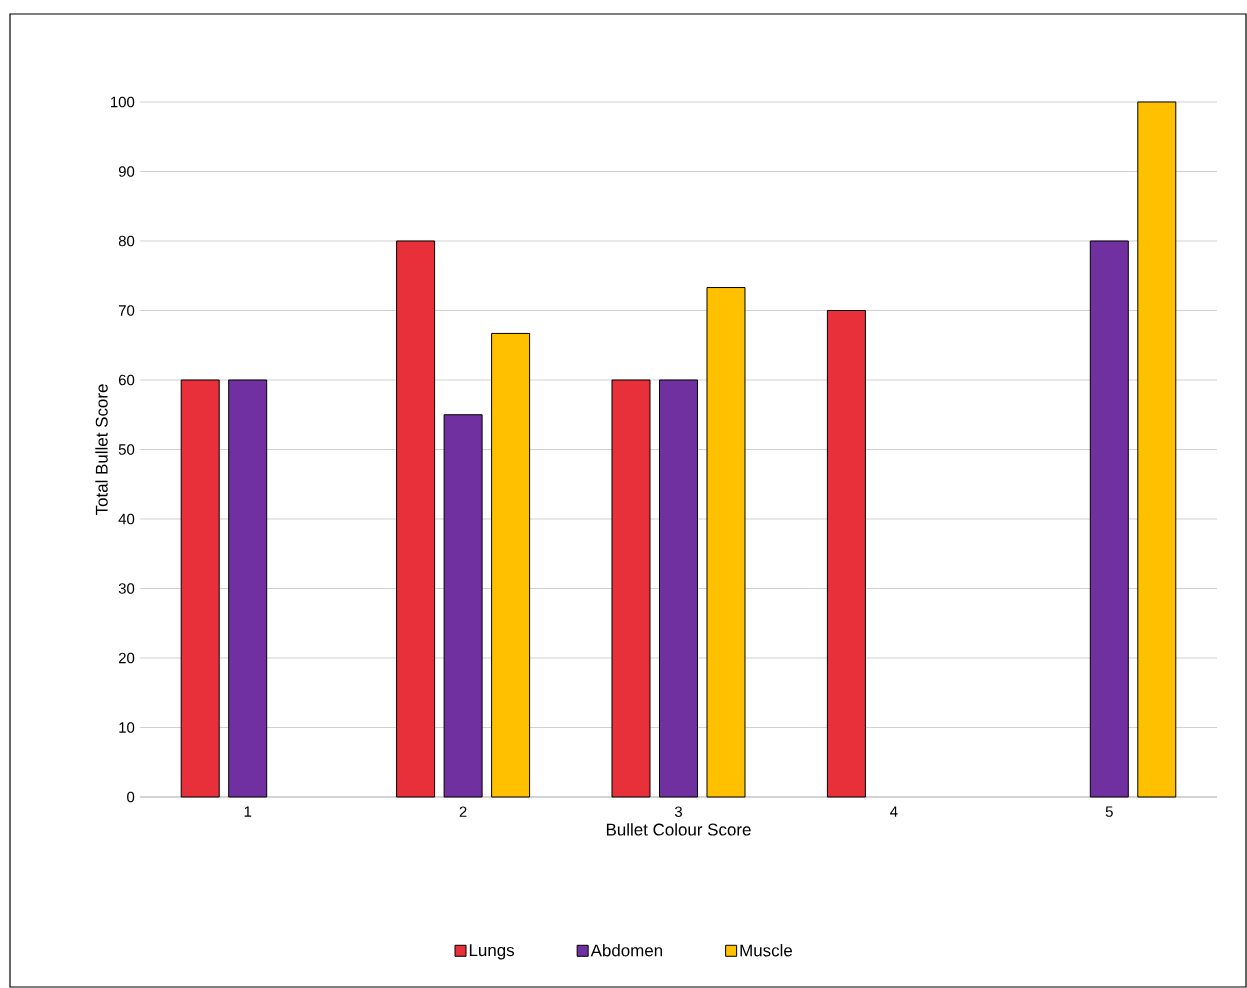  Describe the element at coordinates (127, 727) in the screenshot. I see `y-tick-label: 10` at that location.